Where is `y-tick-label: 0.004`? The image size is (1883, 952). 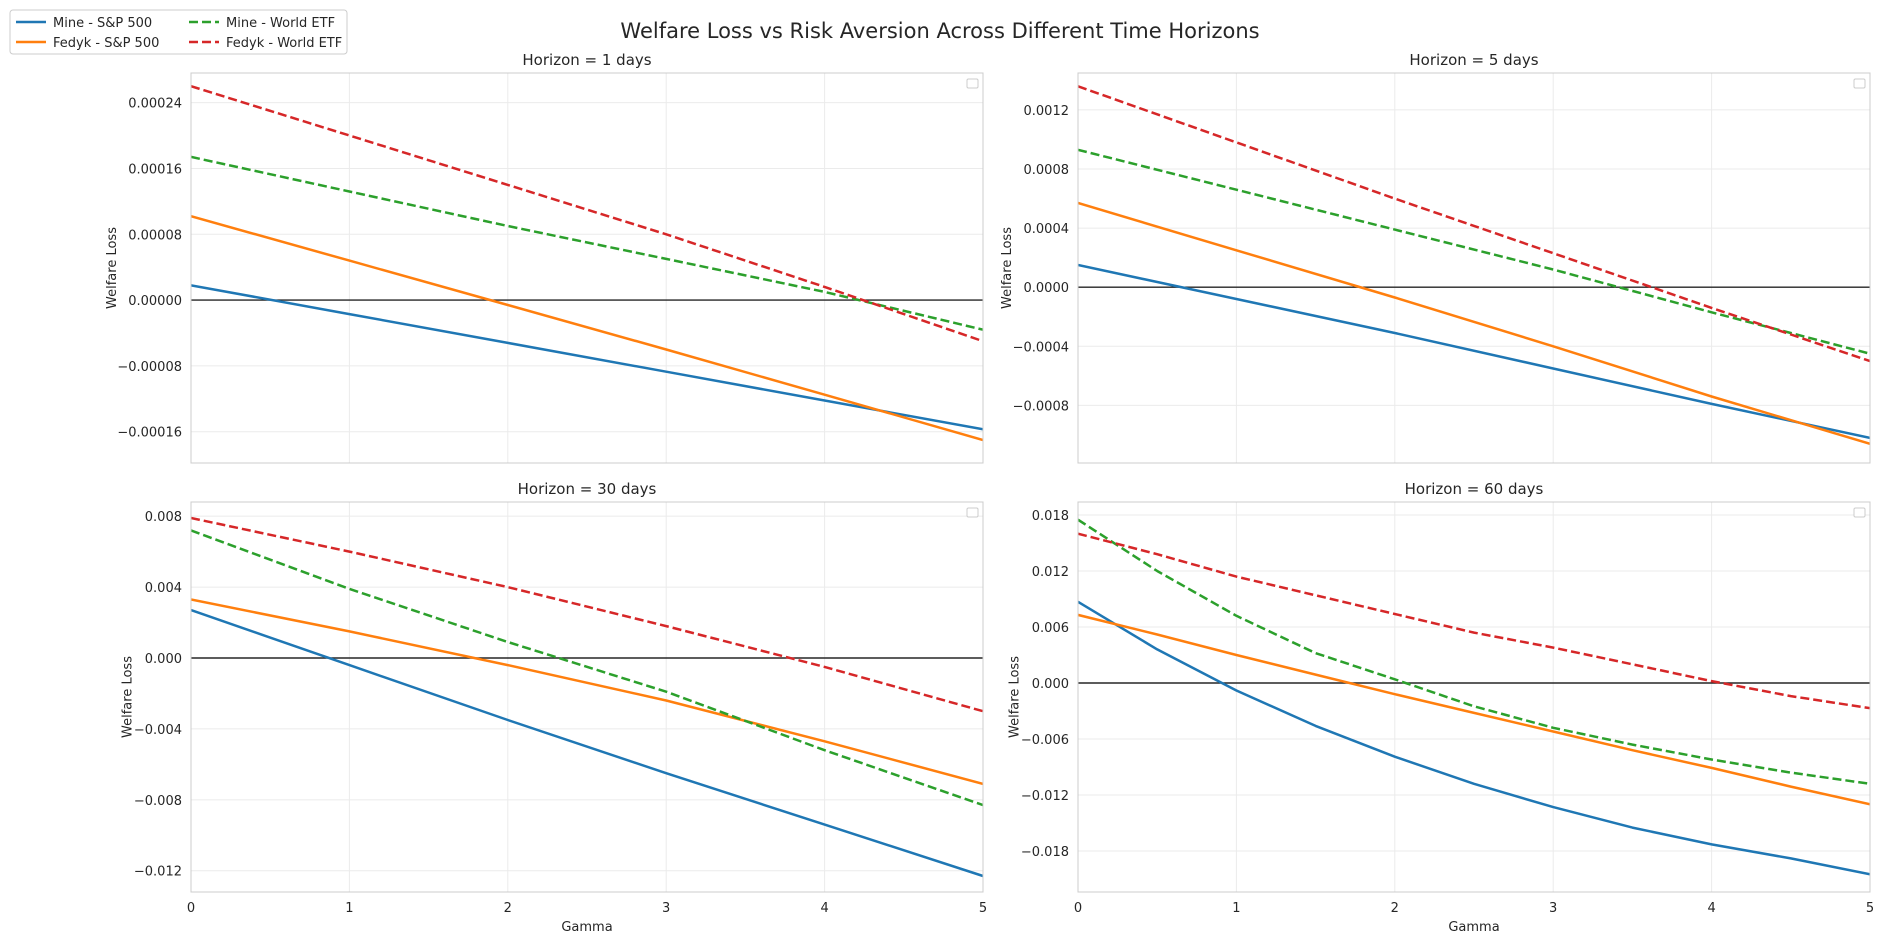 y-tick-label: 0.004 is located at coordinates (163, 588).